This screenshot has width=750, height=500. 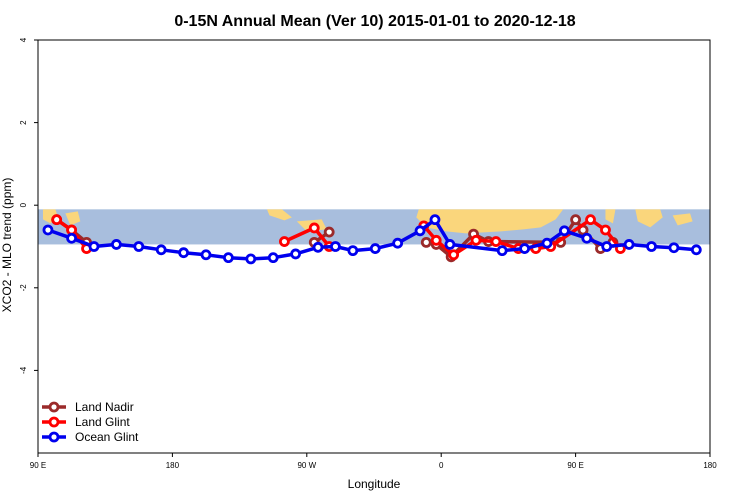 What do you see at coordinates (23, 122) in the screenshot?
I see `y-tick-label: 2` at bounding box center [23, 122].